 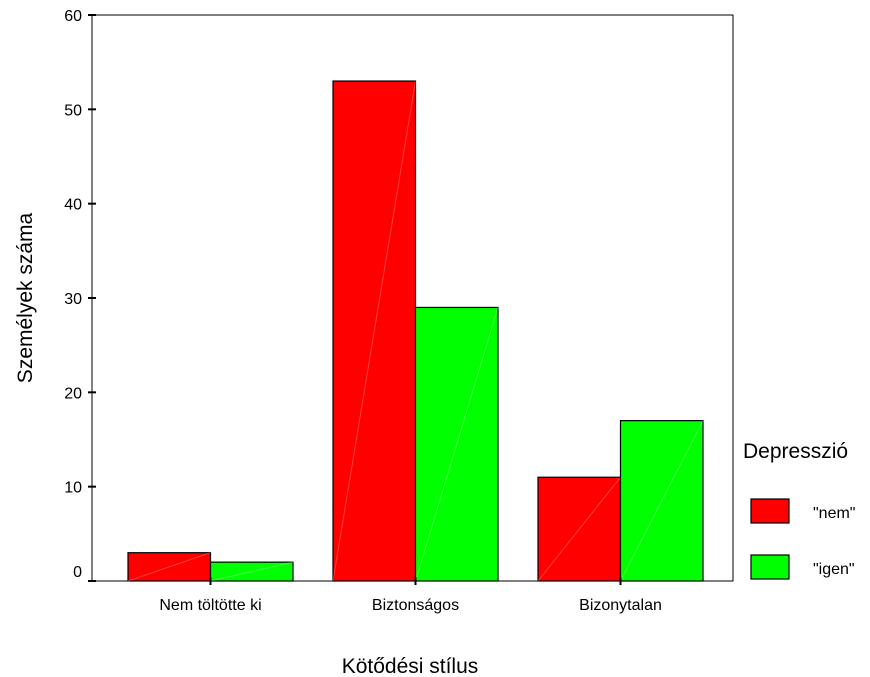 What do you see at coordinates (799, 510) in the screenshot?
I see `legend: Depresszió "nem" "igen"` at bounding box center [799, 510].